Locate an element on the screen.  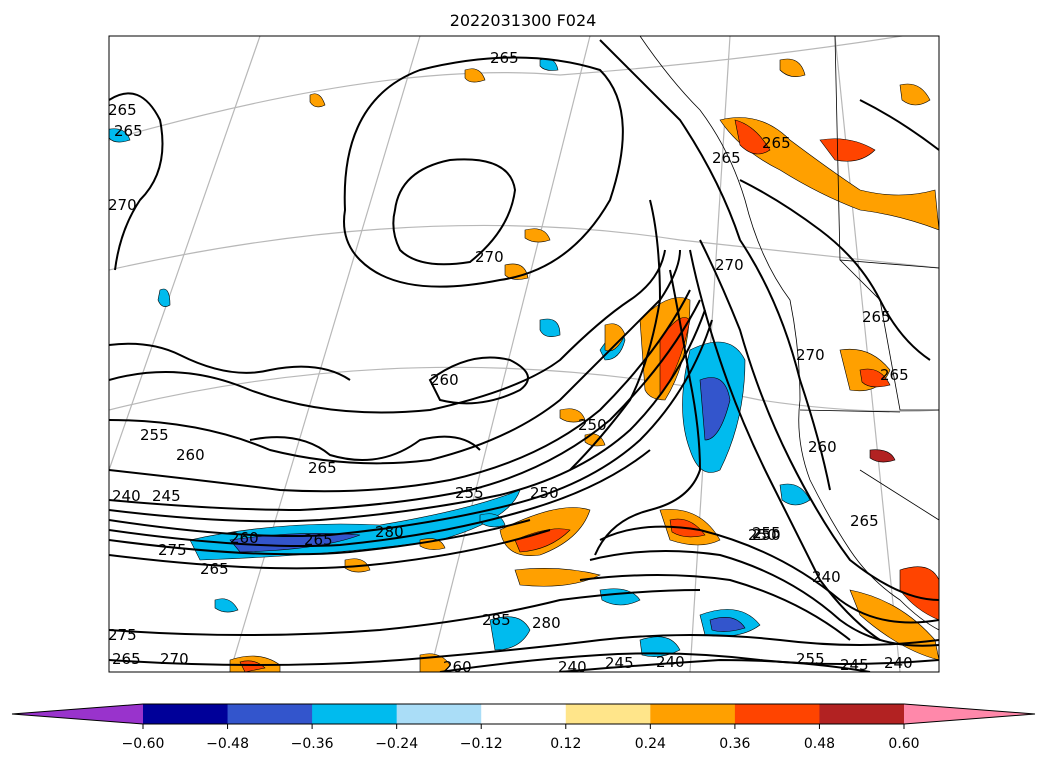
colorbar-tick-label: −0.36 is located at coordinates (312, 744).